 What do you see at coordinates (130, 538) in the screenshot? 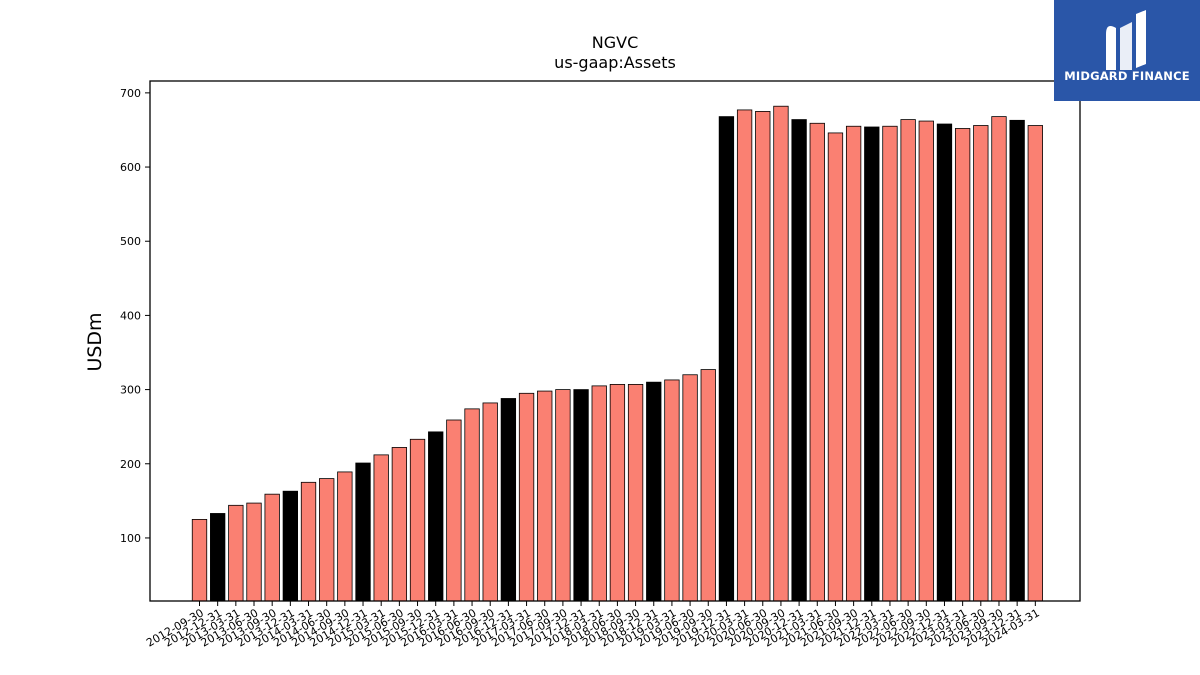
I see `y-tick-label: 100` at bounding box center [130, 538].